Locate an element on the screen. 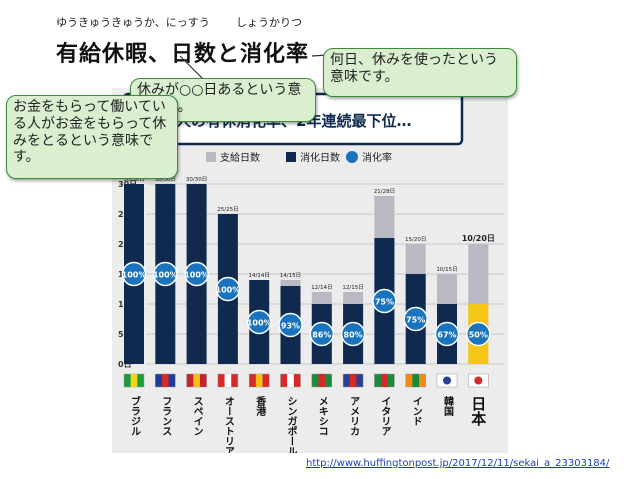 This screenshot has width=638, height=479. category-label-3: スペイン is located at coordinates (197, 416).